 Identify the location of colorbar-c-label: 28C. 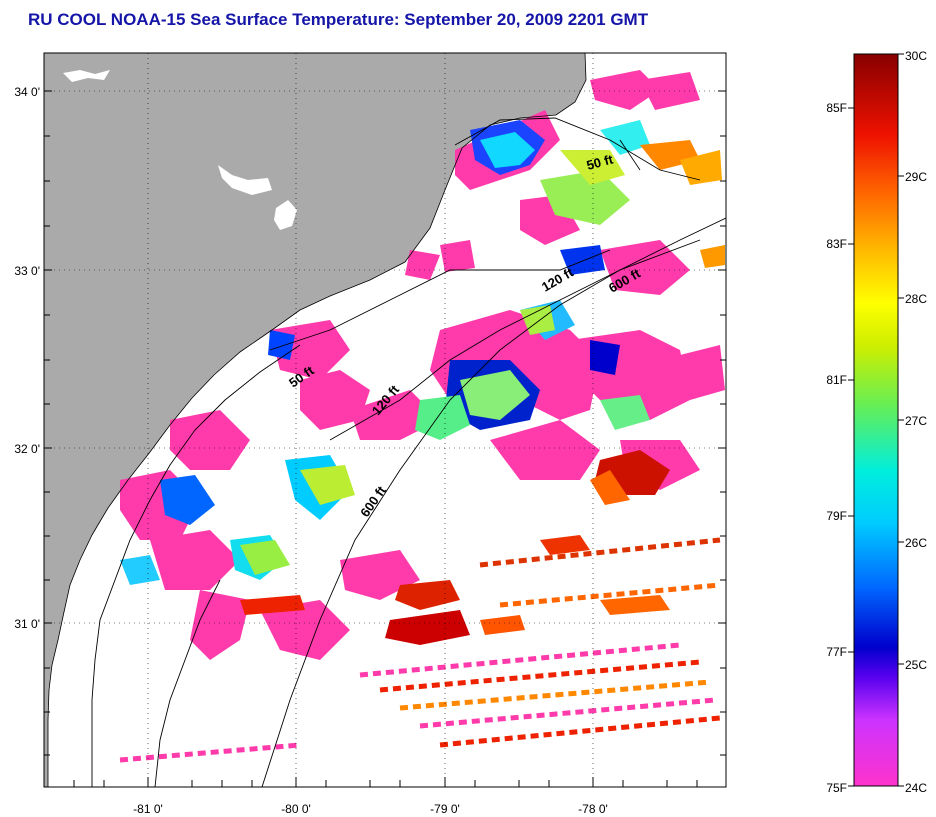
(916, 299).